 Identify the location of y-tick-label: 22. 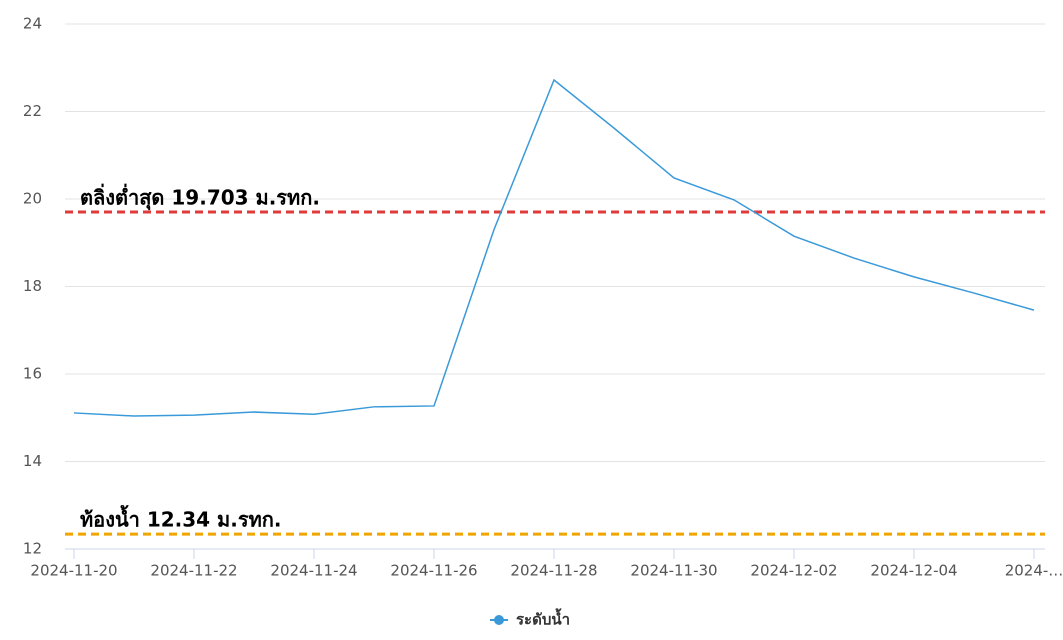
(32, 111).